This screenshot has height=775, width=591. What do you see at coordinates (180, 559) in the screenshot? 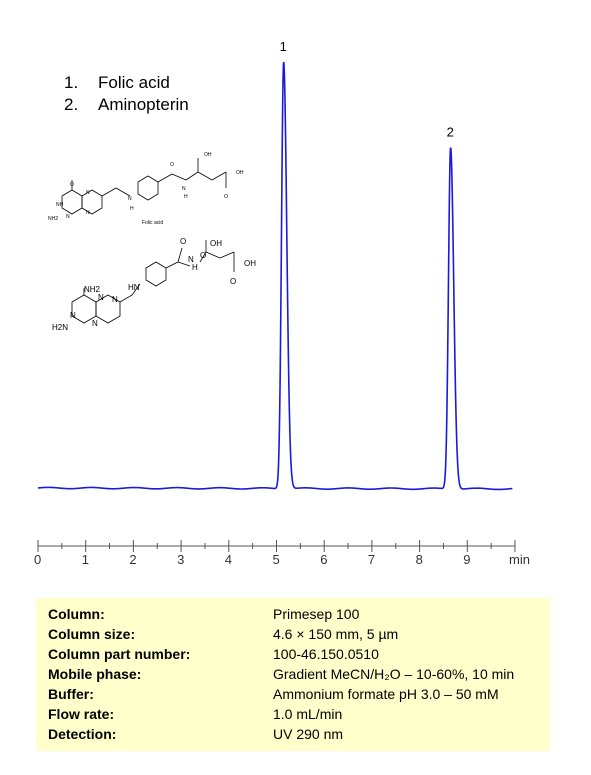
I see `x-tick-label: 3` at bounding box center [180, 559].